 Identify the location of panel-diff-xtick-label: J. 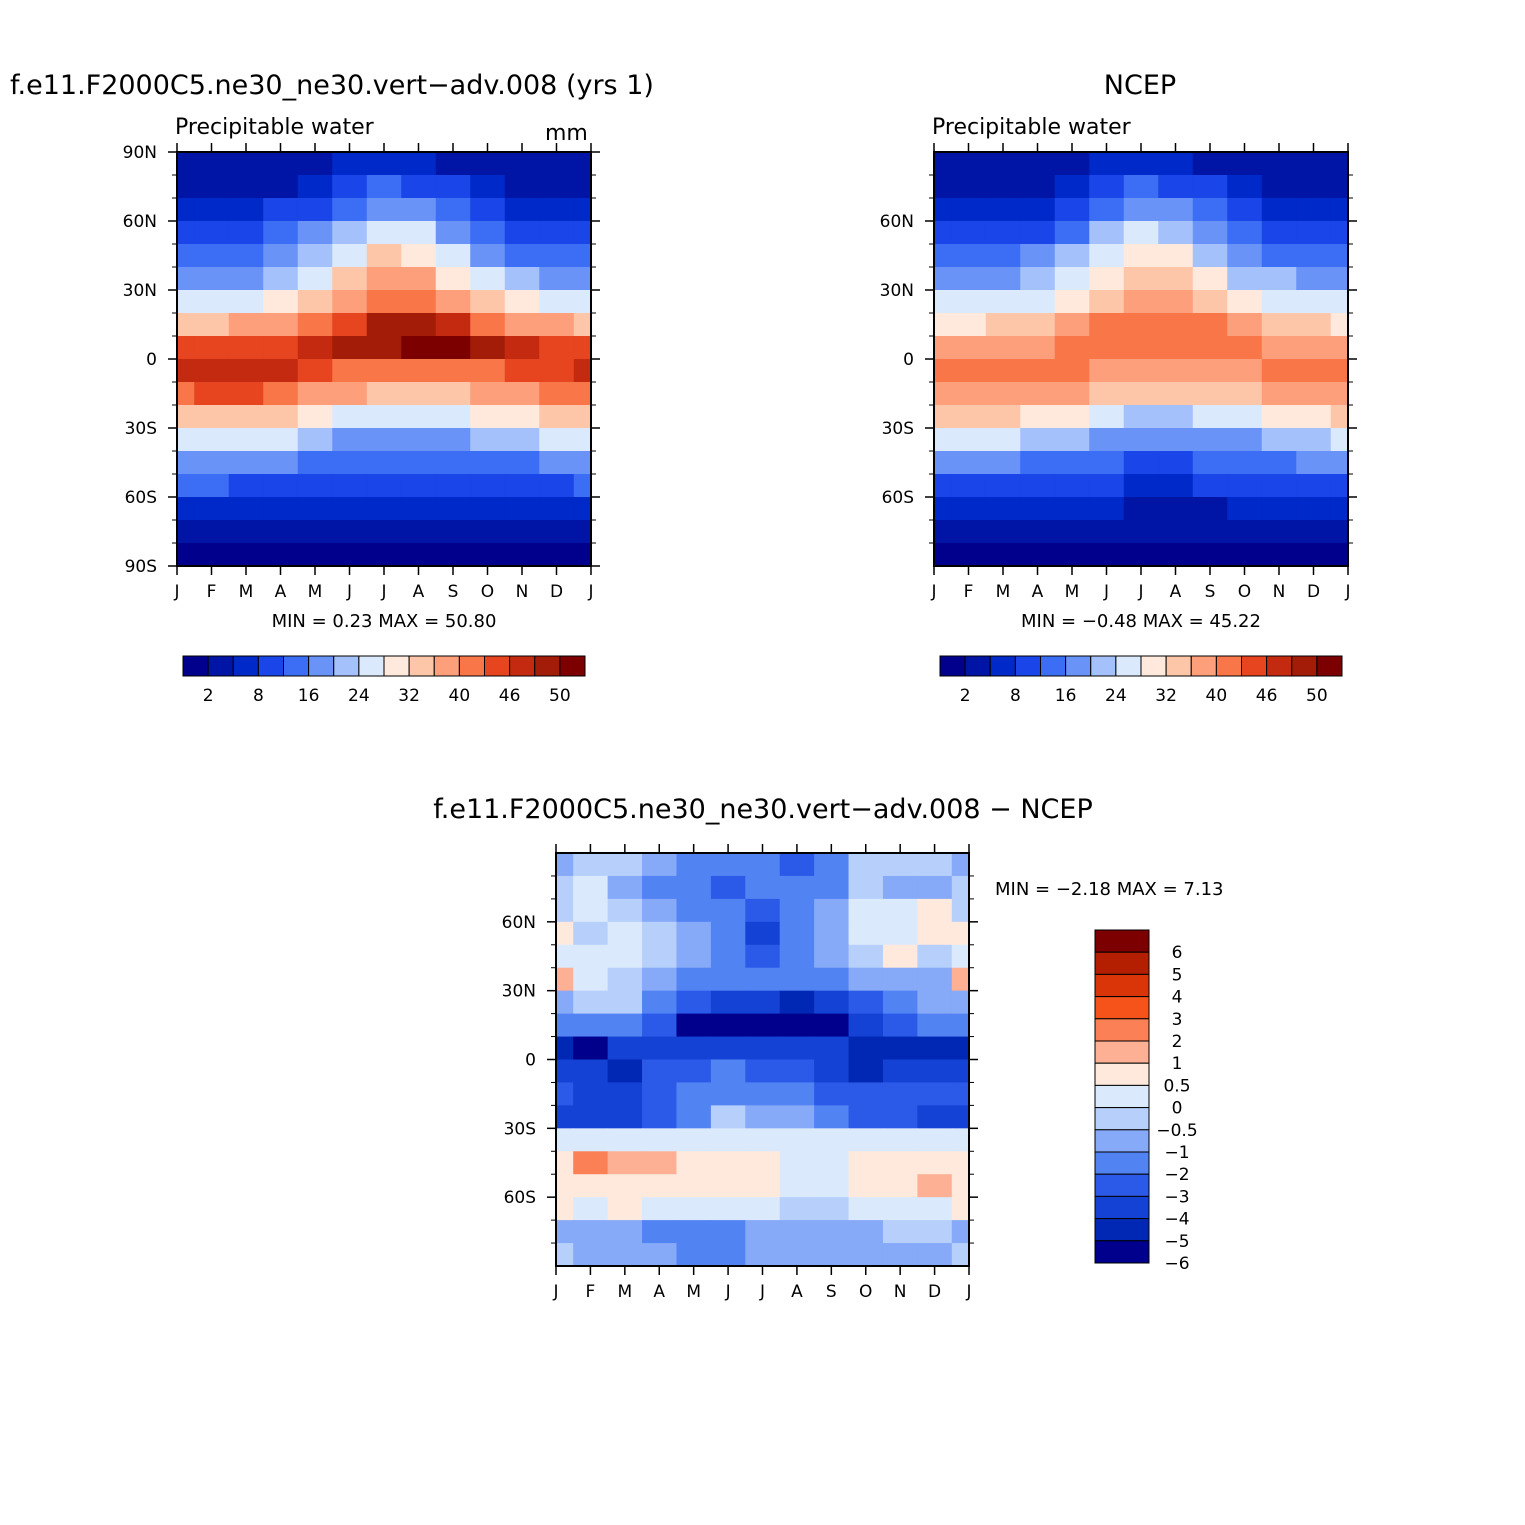
(762, 1292).